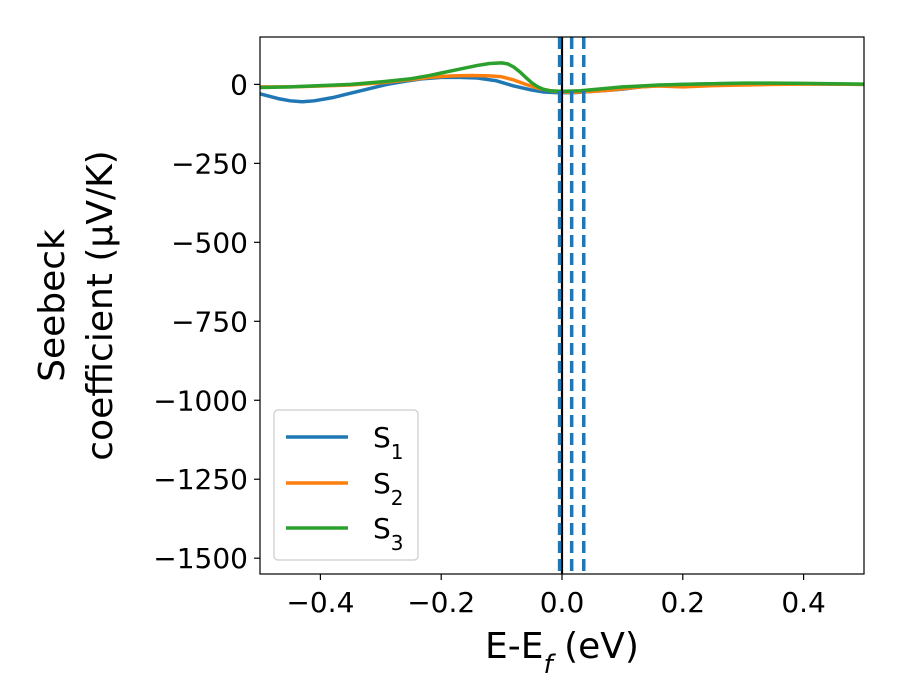 The width and height of the screenshot is (900, 700). Describe the element at coordinates (52, 305) in the screenshot. I see `y-axis-label-line1: Seebeck` at that location.